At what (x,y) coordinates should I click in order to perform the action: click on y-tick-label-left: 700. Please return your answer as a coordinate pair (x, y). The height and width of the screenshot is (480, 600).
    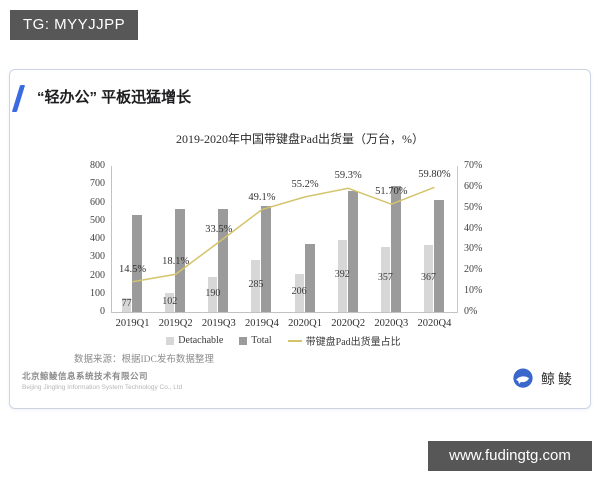
    Looking at the image, I should click on (97, 184).